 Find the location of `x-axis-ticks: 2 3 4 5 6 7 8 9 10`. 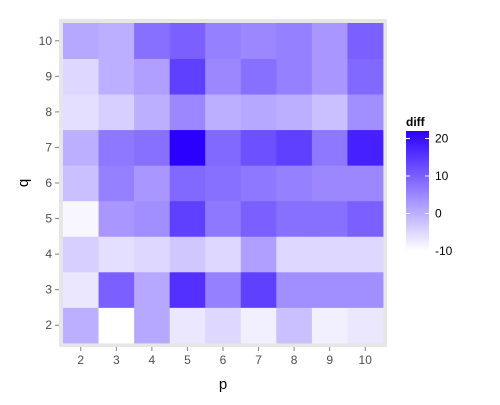

x-axis-ticks: 2 3 4 5 6 7 8 9 10 is located at coordinates (224, 357).